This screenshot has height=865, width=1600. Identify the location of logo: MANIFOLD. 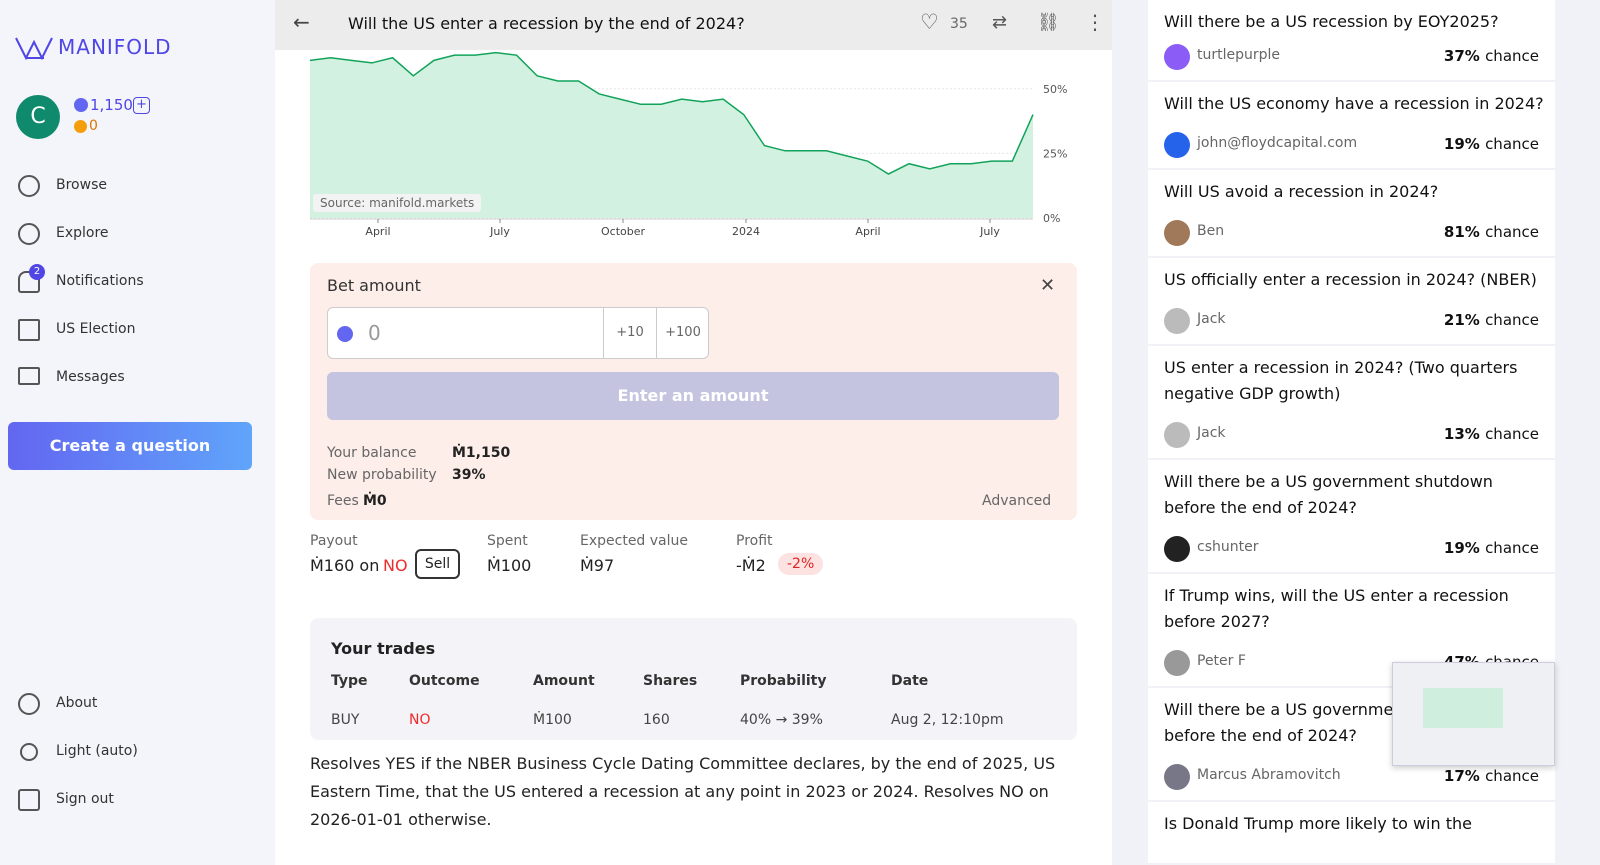
(115, 47).